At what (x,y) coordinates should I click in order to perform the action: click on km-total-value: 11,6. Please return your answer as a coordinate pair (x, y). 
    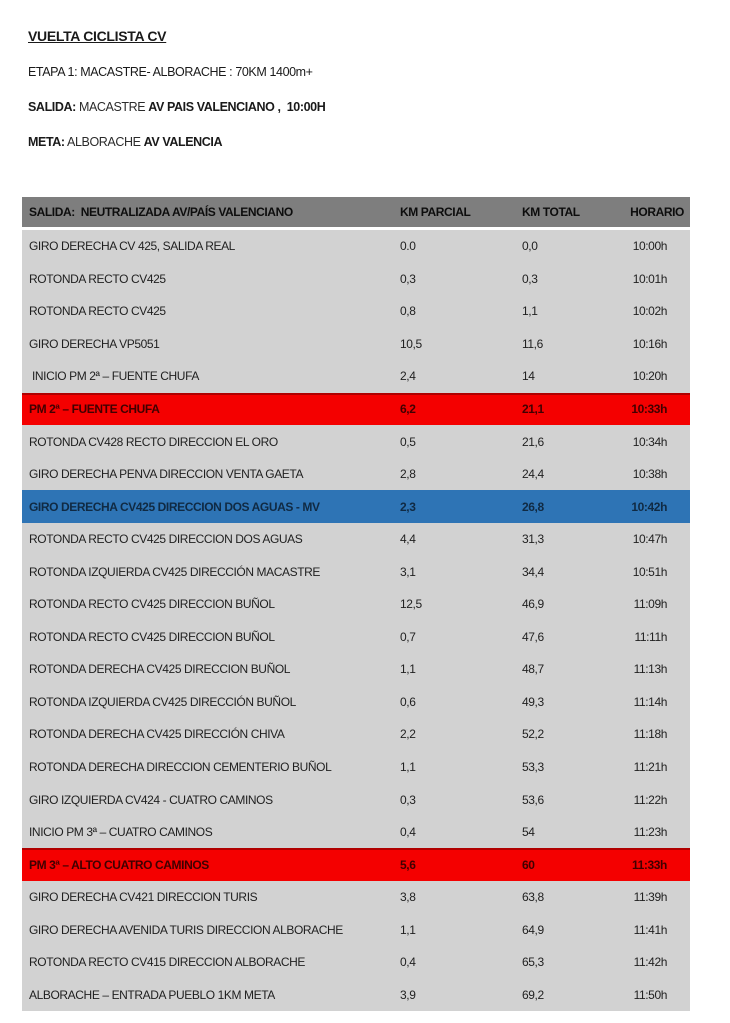
    Looking at the image, I should click on (532, 343).